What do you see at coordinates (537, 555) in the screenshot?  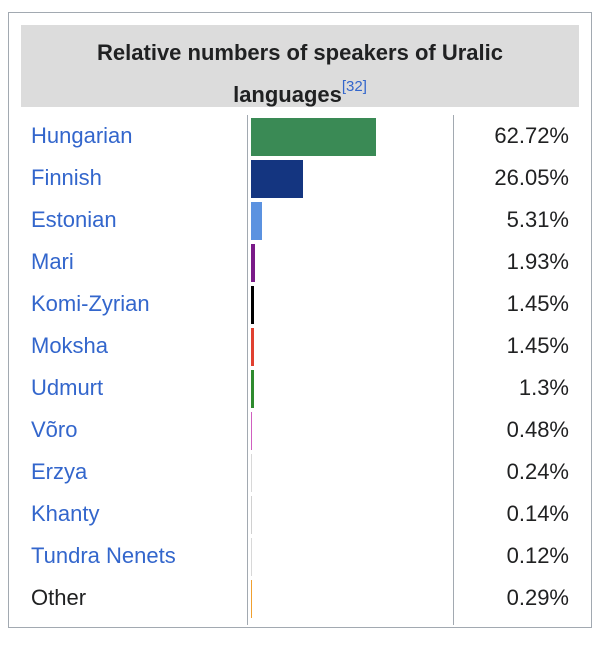 I see `percentage-label: 0.12%` at bounding box center [537, 555].